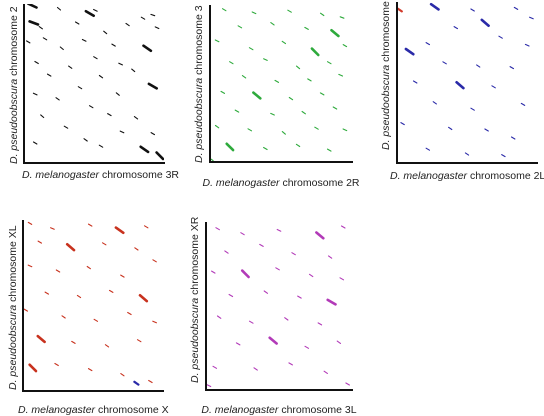  Describe the element at coordinates (386, 75) in the screenshot. I see `y-axis-label: D. pseudoobscura chromosome 4` at that location.